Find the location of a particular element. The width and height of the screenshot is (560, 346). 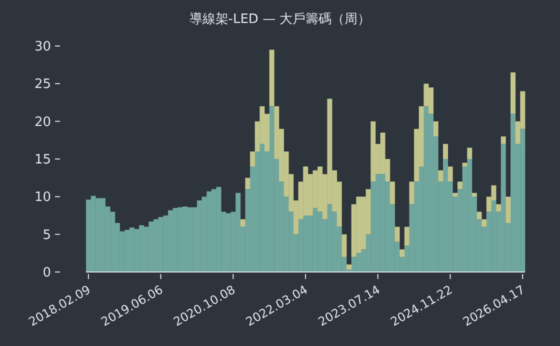

y-tick-label: 20 is located at coordinates (42, 122).